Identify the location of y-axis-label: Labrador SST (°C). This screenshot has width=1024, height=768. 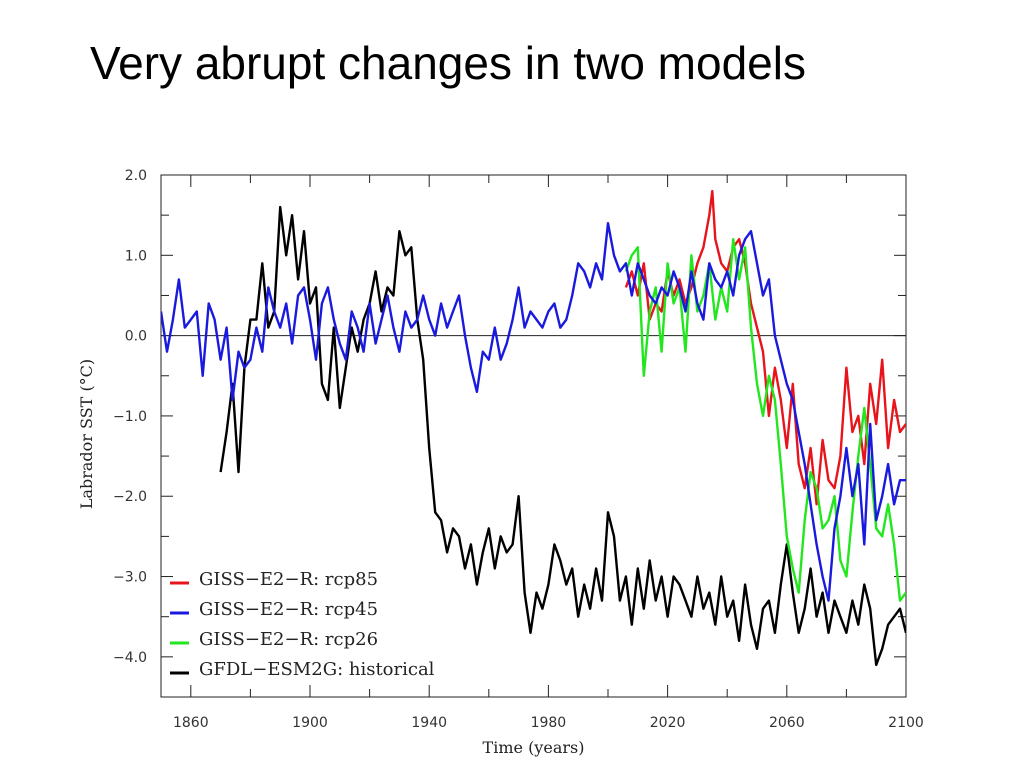
(86, 434).